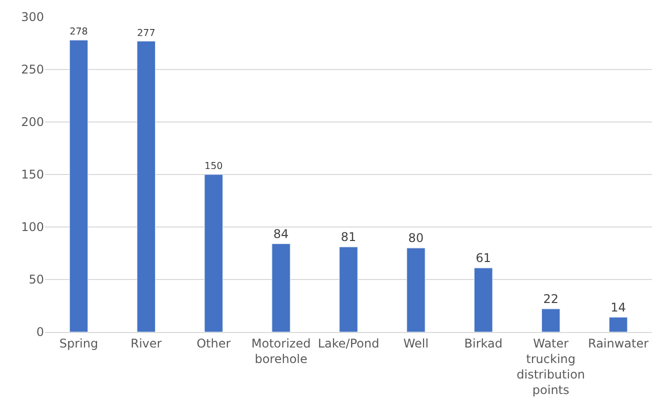  Describe the element at coordinates (78, 343) in the screenshot. I see `x-tick-label: Spring` at that location.